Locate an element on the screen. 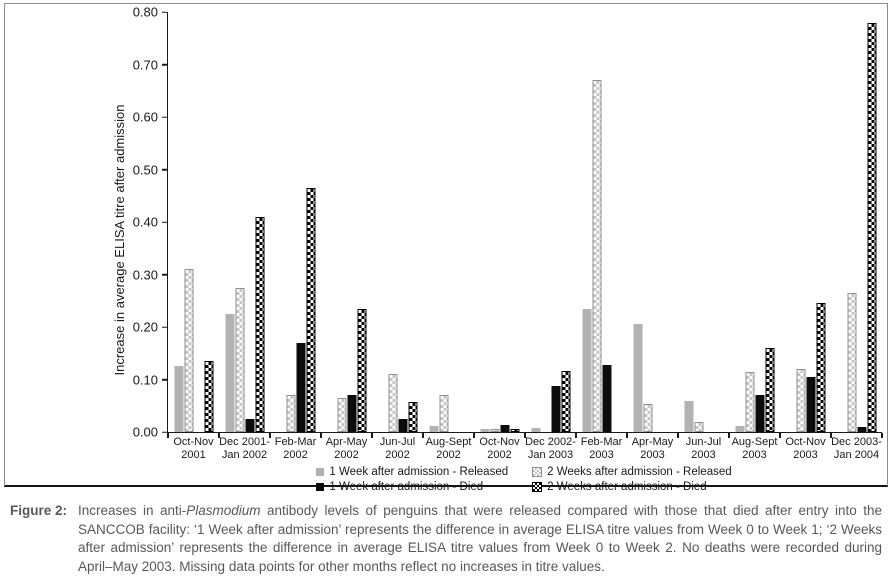 This screenshot has height=579, width=896. bar-group: Dec 2002- Jan 2003 is located at coordinates (550, 236).